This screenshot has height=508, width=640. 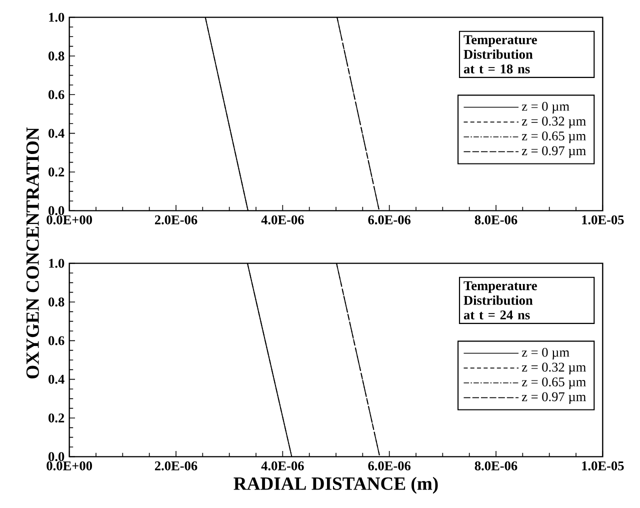 What do you see at coordinates (500, 54) in the screenshot?
I see `legend-title: Temperature Distribution at t = 18 ns` at bounding box center [500, 54].